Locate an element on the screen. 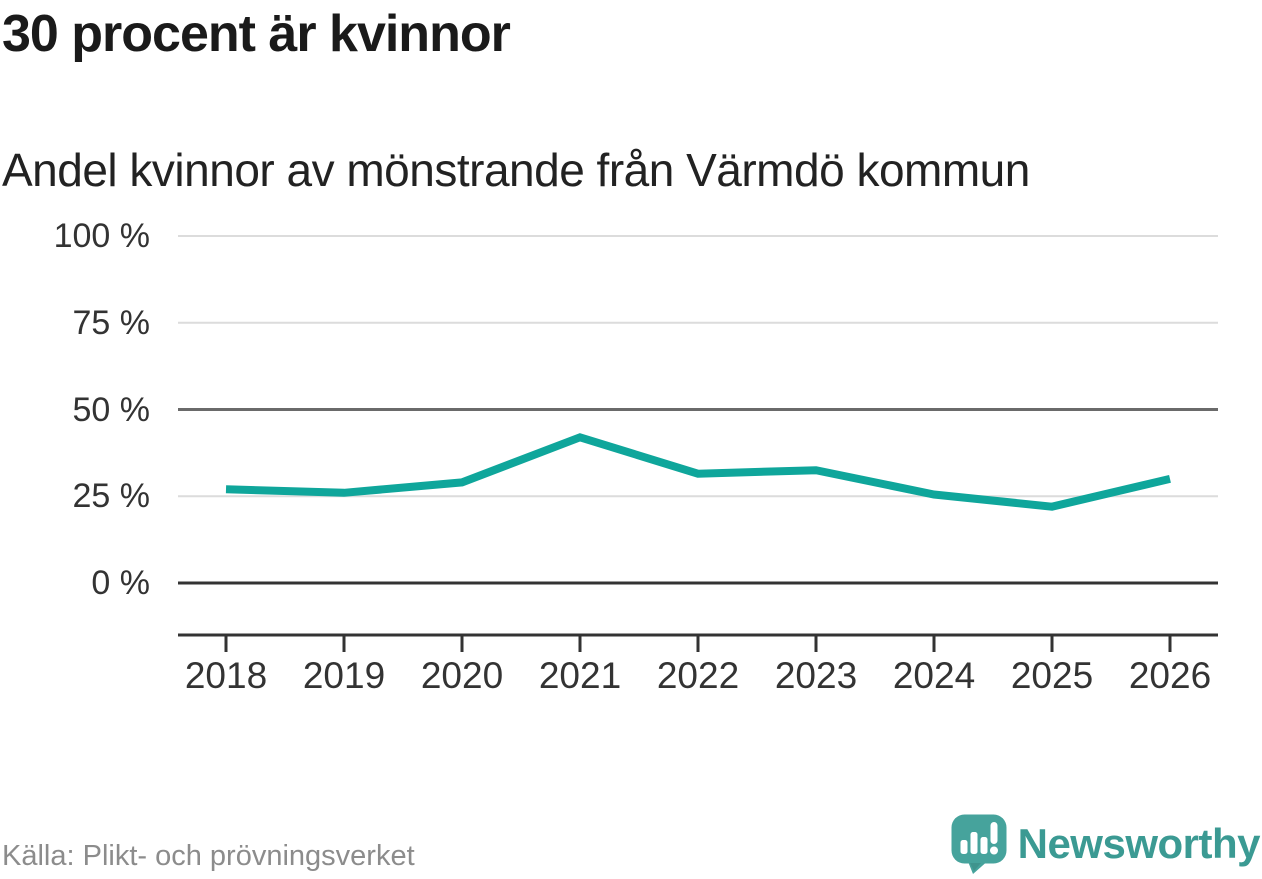  y-tick-label: 50 % is located at coordinates (111, 409).